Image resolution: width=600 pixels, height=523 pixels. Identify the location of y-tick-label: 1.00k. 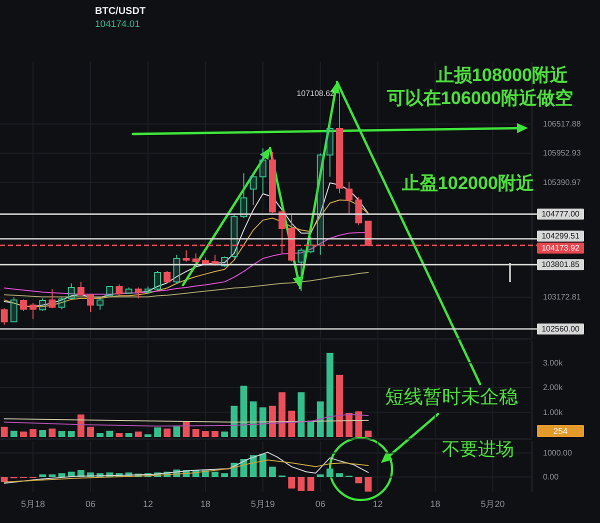
(553, 412).